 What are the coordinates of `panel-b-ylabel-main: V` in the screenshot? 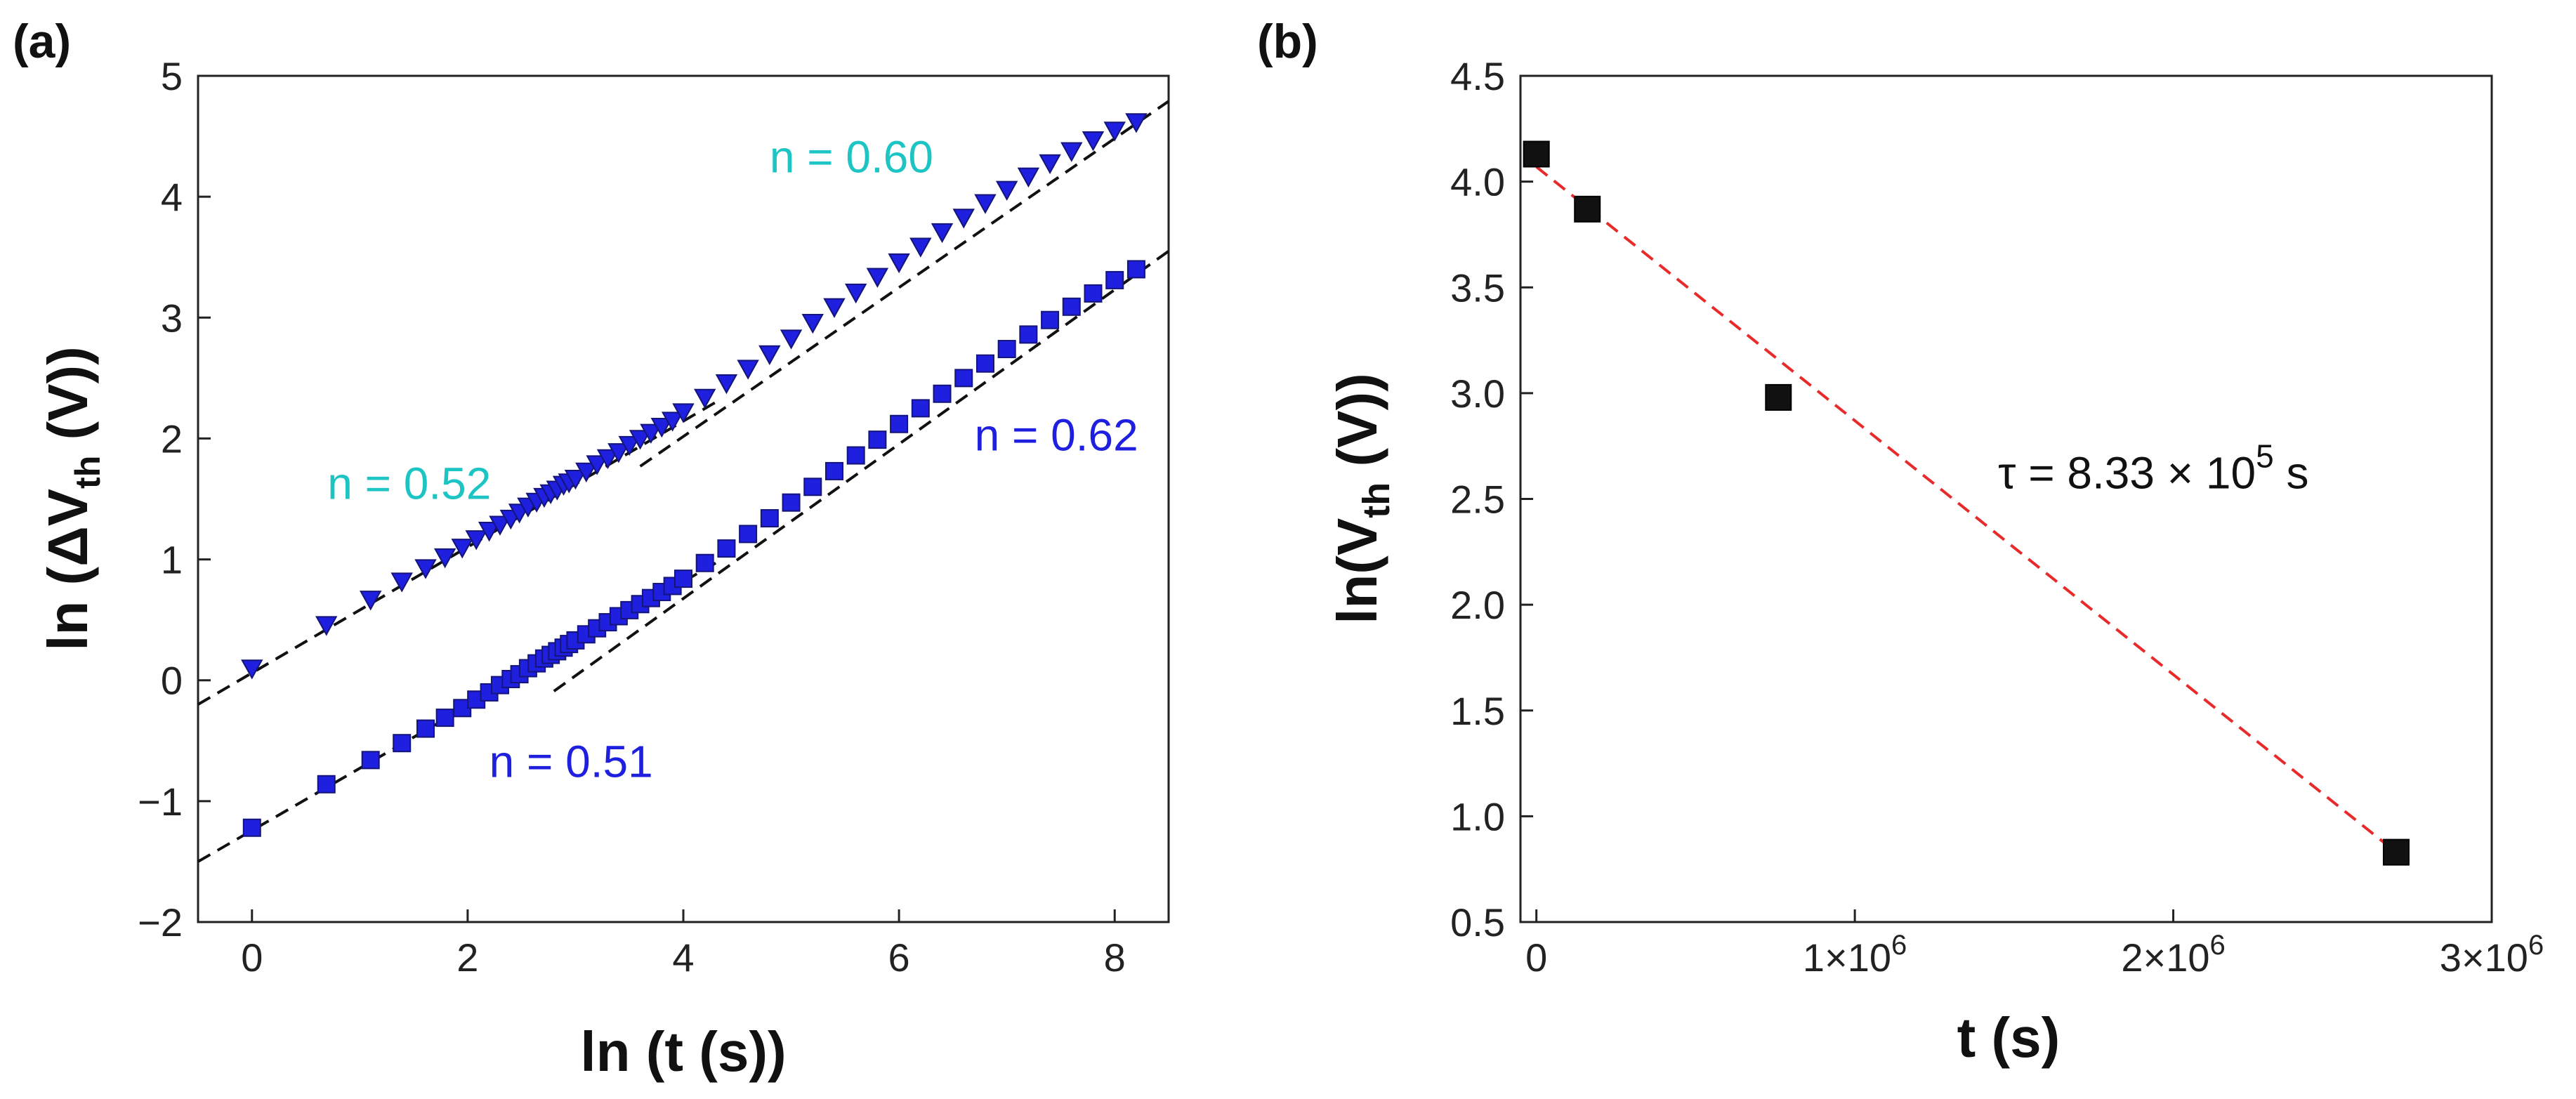 It's located at (1357, 536).